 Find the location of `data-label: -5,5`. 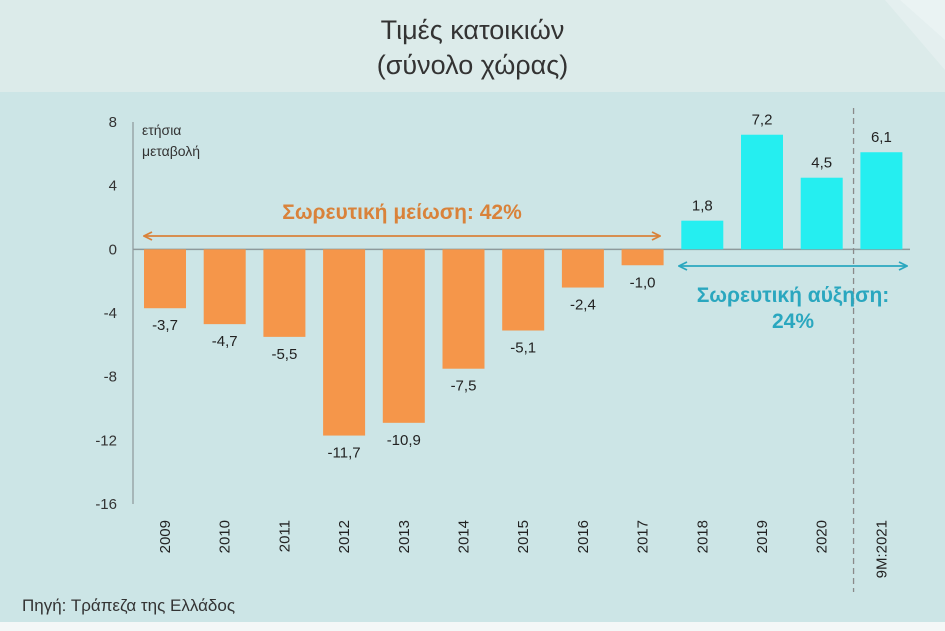

data-label: -5,5 is located at coordinates (284, 354).